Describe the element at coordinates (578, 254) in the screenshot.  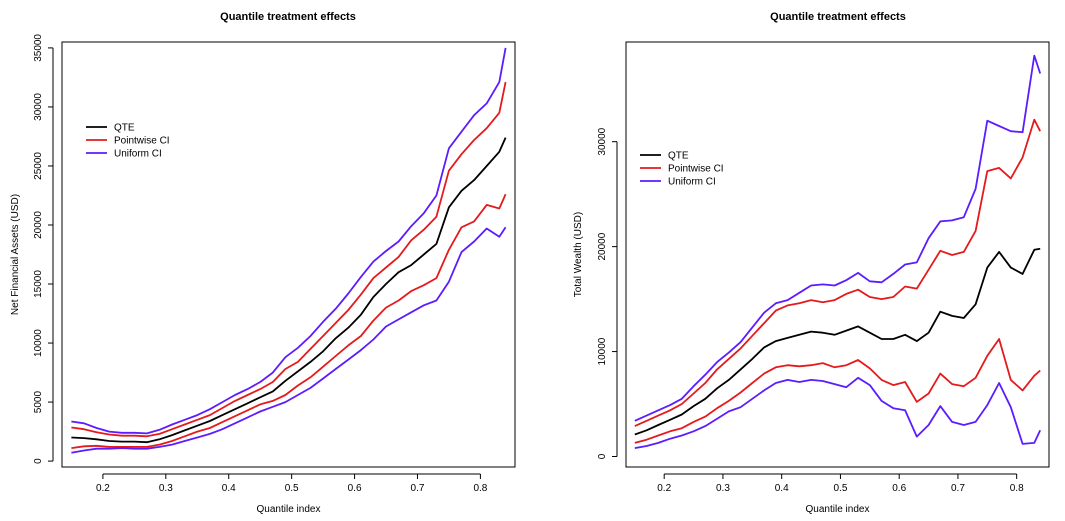
I see `y-axis-label: Total Wealth (USD)` at that location.